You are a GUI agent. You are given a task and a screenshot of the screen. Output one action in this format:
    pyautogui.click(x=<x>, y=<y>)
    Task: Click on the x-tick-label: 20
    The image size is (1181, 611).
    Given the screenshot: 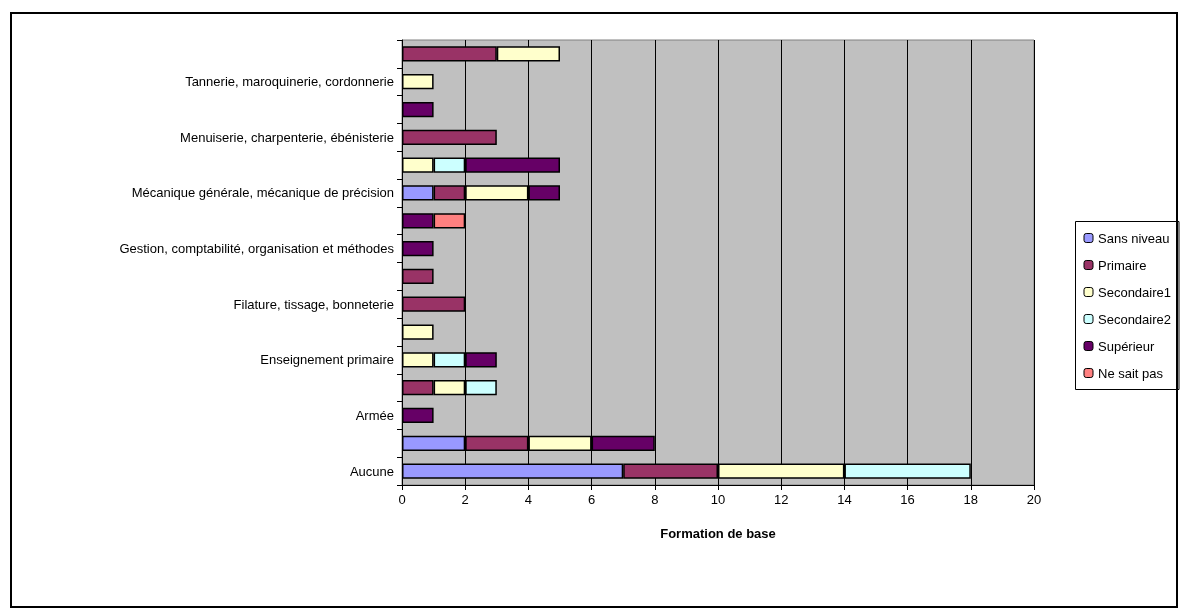 What is the action you would take?
    pyautogui.click(x=1034, y=499)
    